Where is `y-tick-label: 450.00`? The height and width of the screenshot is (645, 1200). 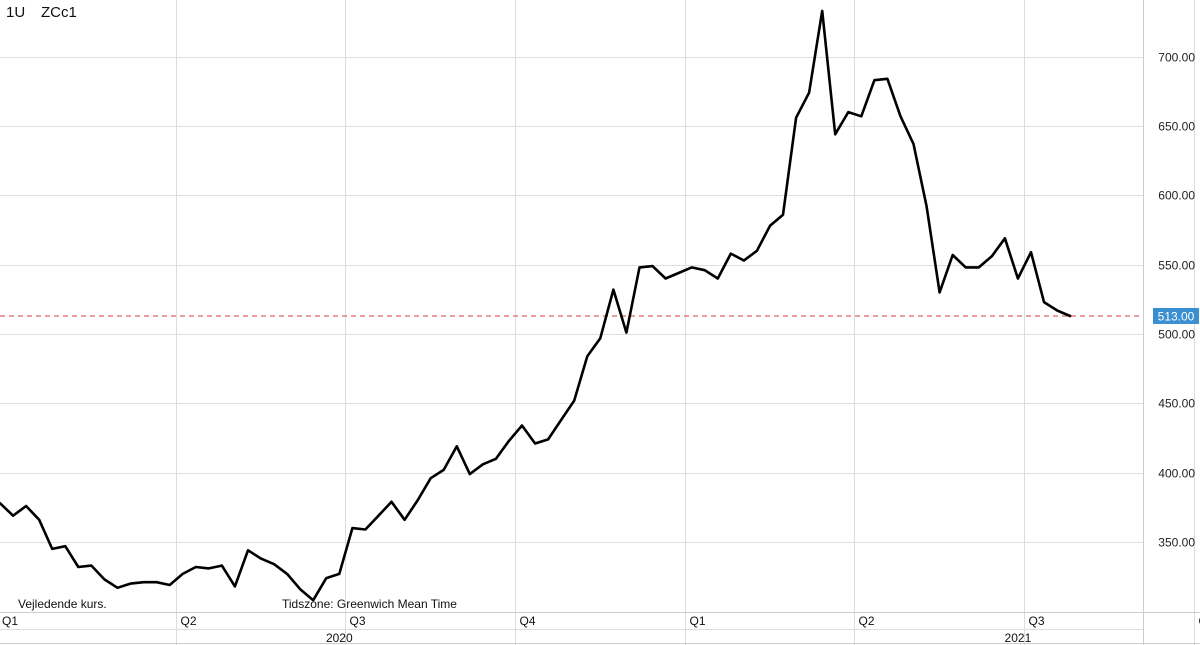 y-tick-label: 450.00 is located at coordinates (1176, 404).